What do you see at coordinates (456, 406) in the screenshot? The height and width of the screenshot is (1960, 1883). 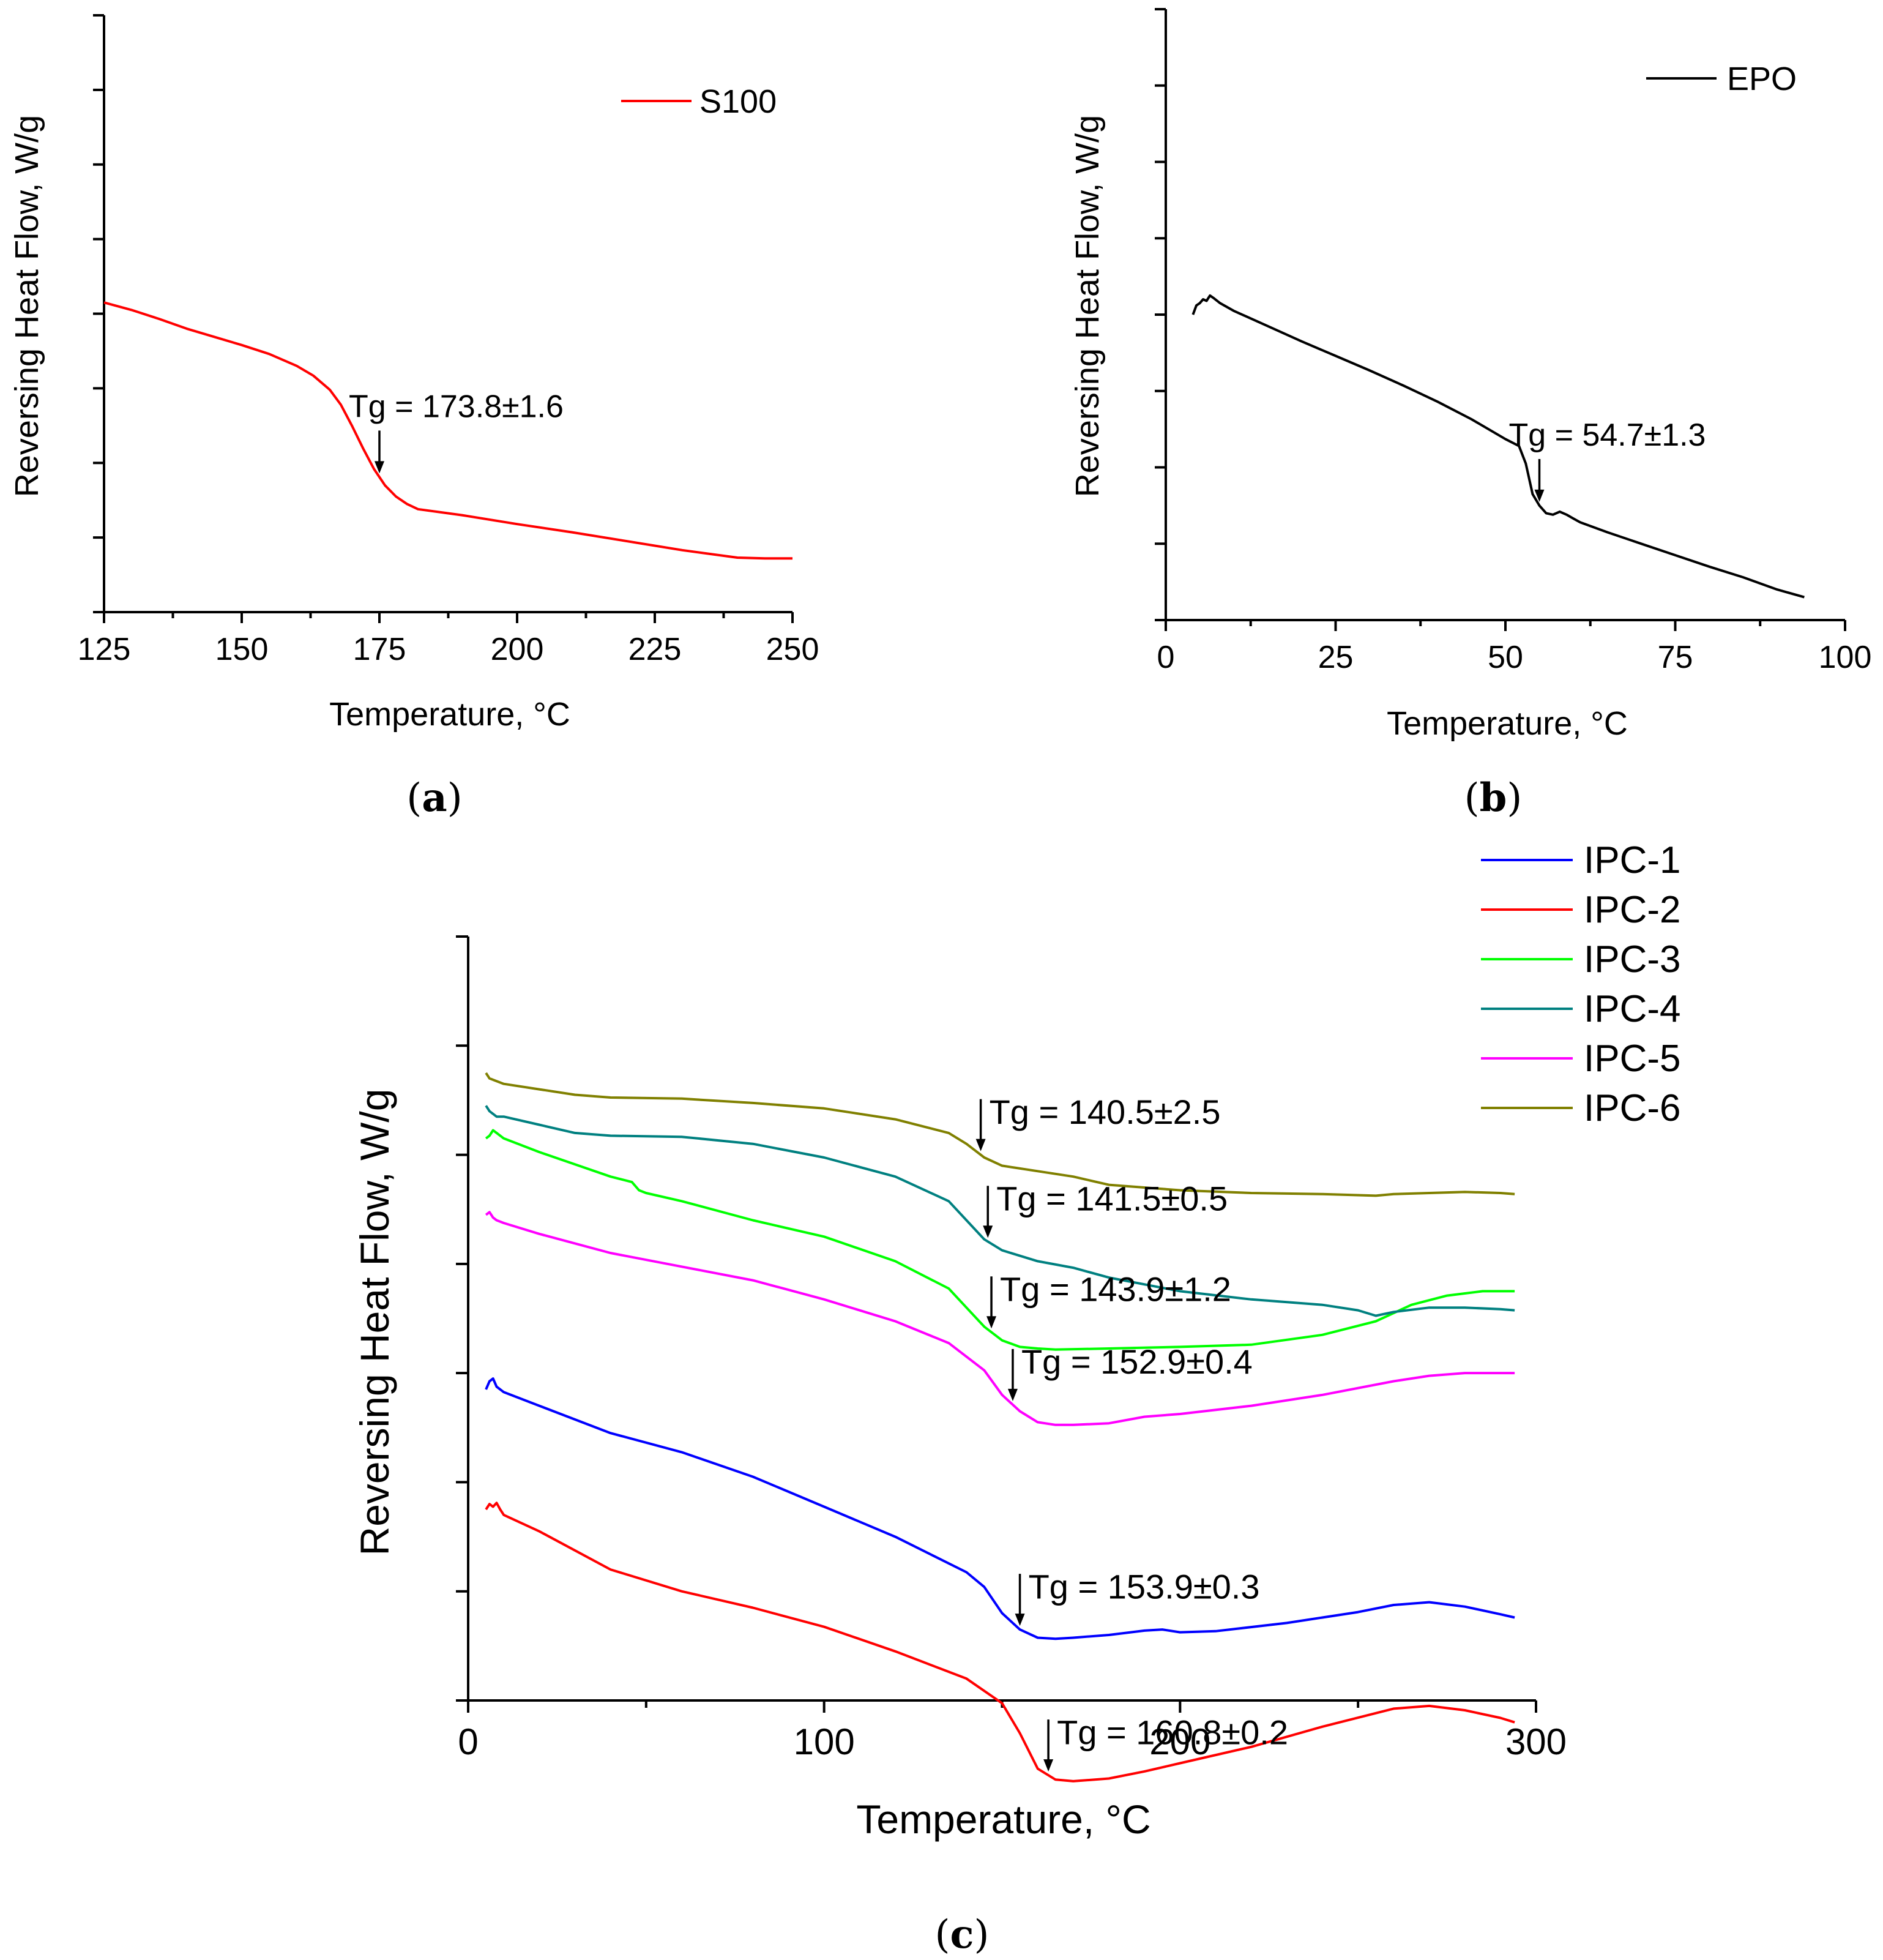 I see `panel-a-tg-label: Tg = 173.8±1.6` at bounding box center [456, 406].